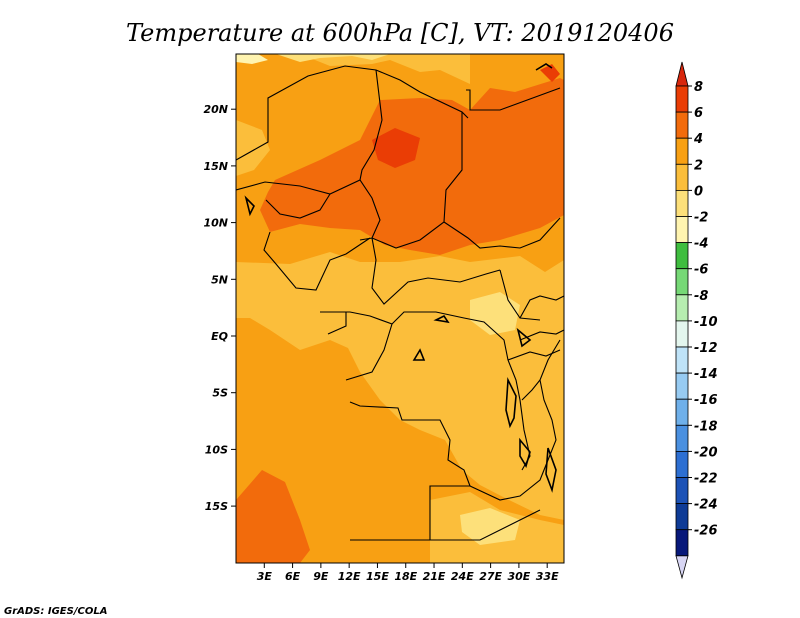 The height and width of the screenshot is (618, 800). I want to click on latitude-tick-label: 10S, so click(216, 449).